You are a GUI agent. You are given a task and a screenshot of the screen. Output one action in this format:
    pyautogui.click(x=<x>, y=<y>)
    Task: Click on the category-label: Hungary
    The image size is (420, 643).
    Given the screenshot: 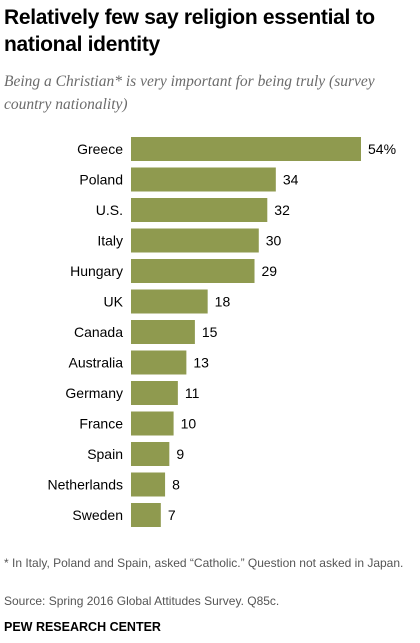 What is the action you would take?
    pyautogui.click(x=96, y=271)
    